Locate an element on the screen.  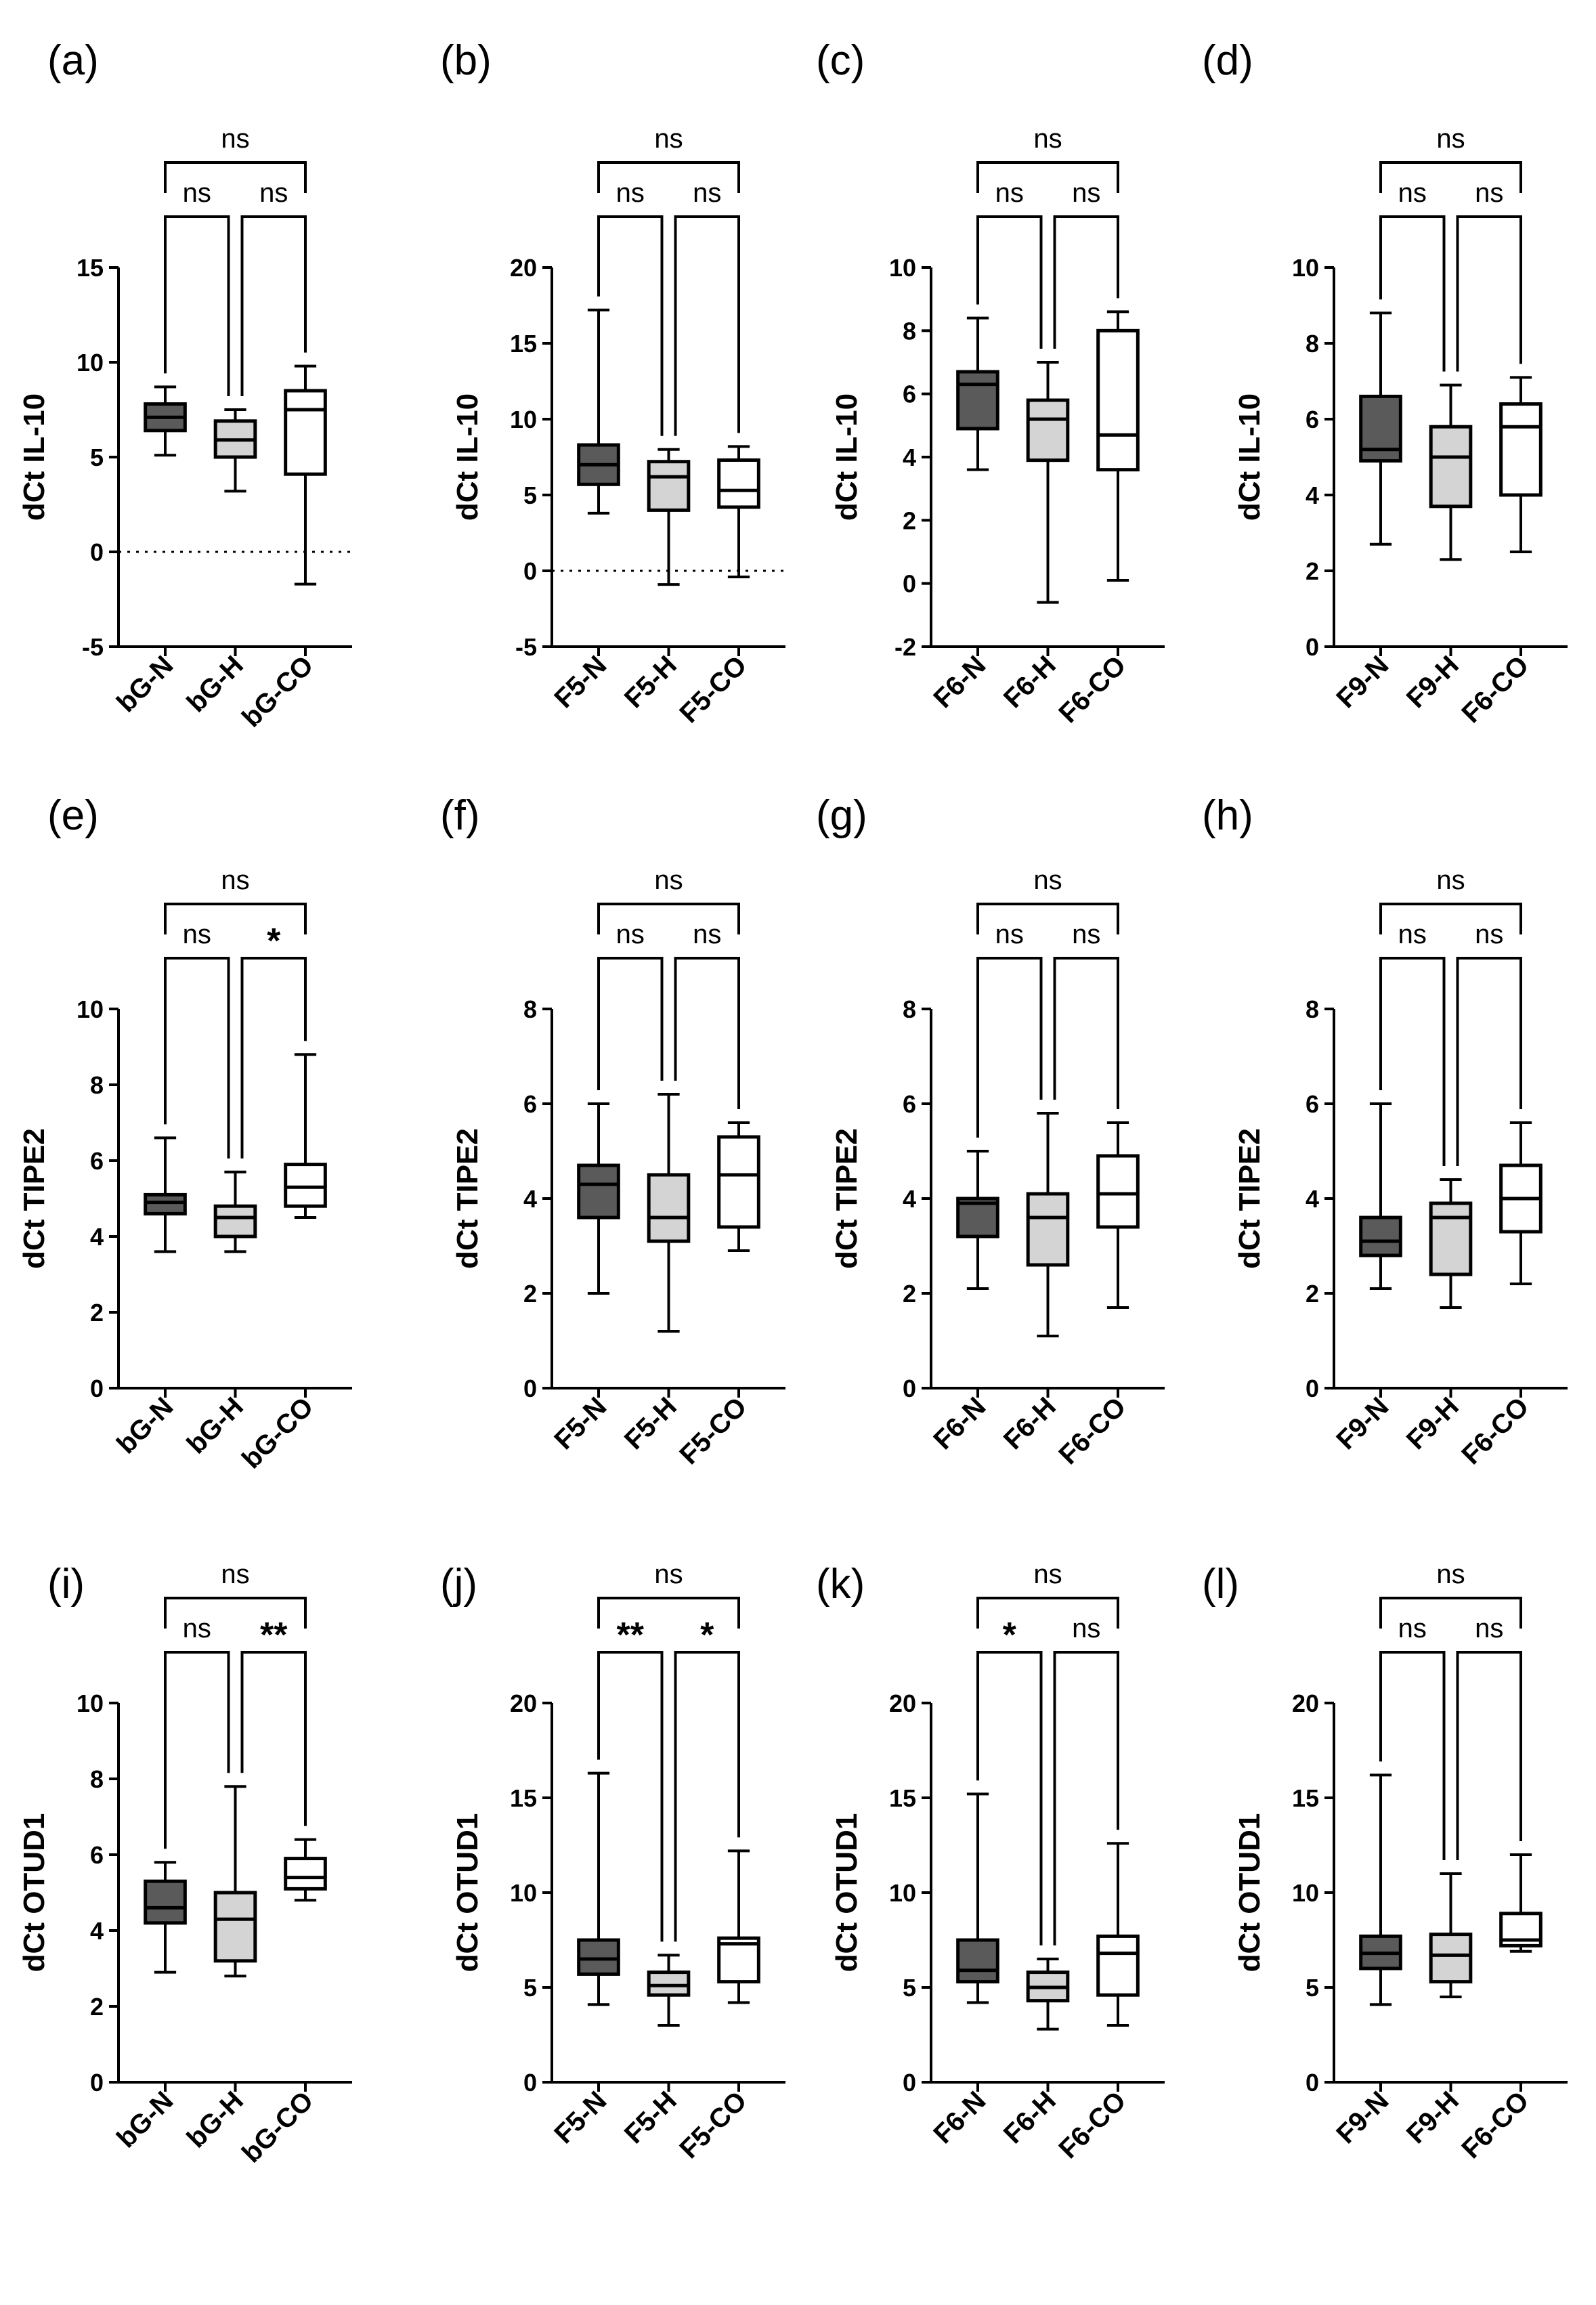
y-tick-label: -5 is located at coordinates (526, 647).